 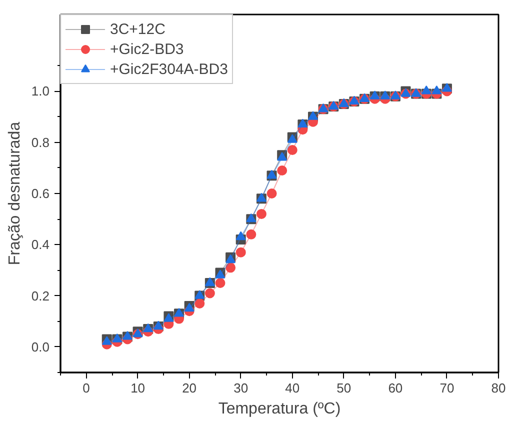 What do you see at coordinates (292, 388) in the screenshot?
I see `x-tick-label: 40` at bounding box center [292, 388].